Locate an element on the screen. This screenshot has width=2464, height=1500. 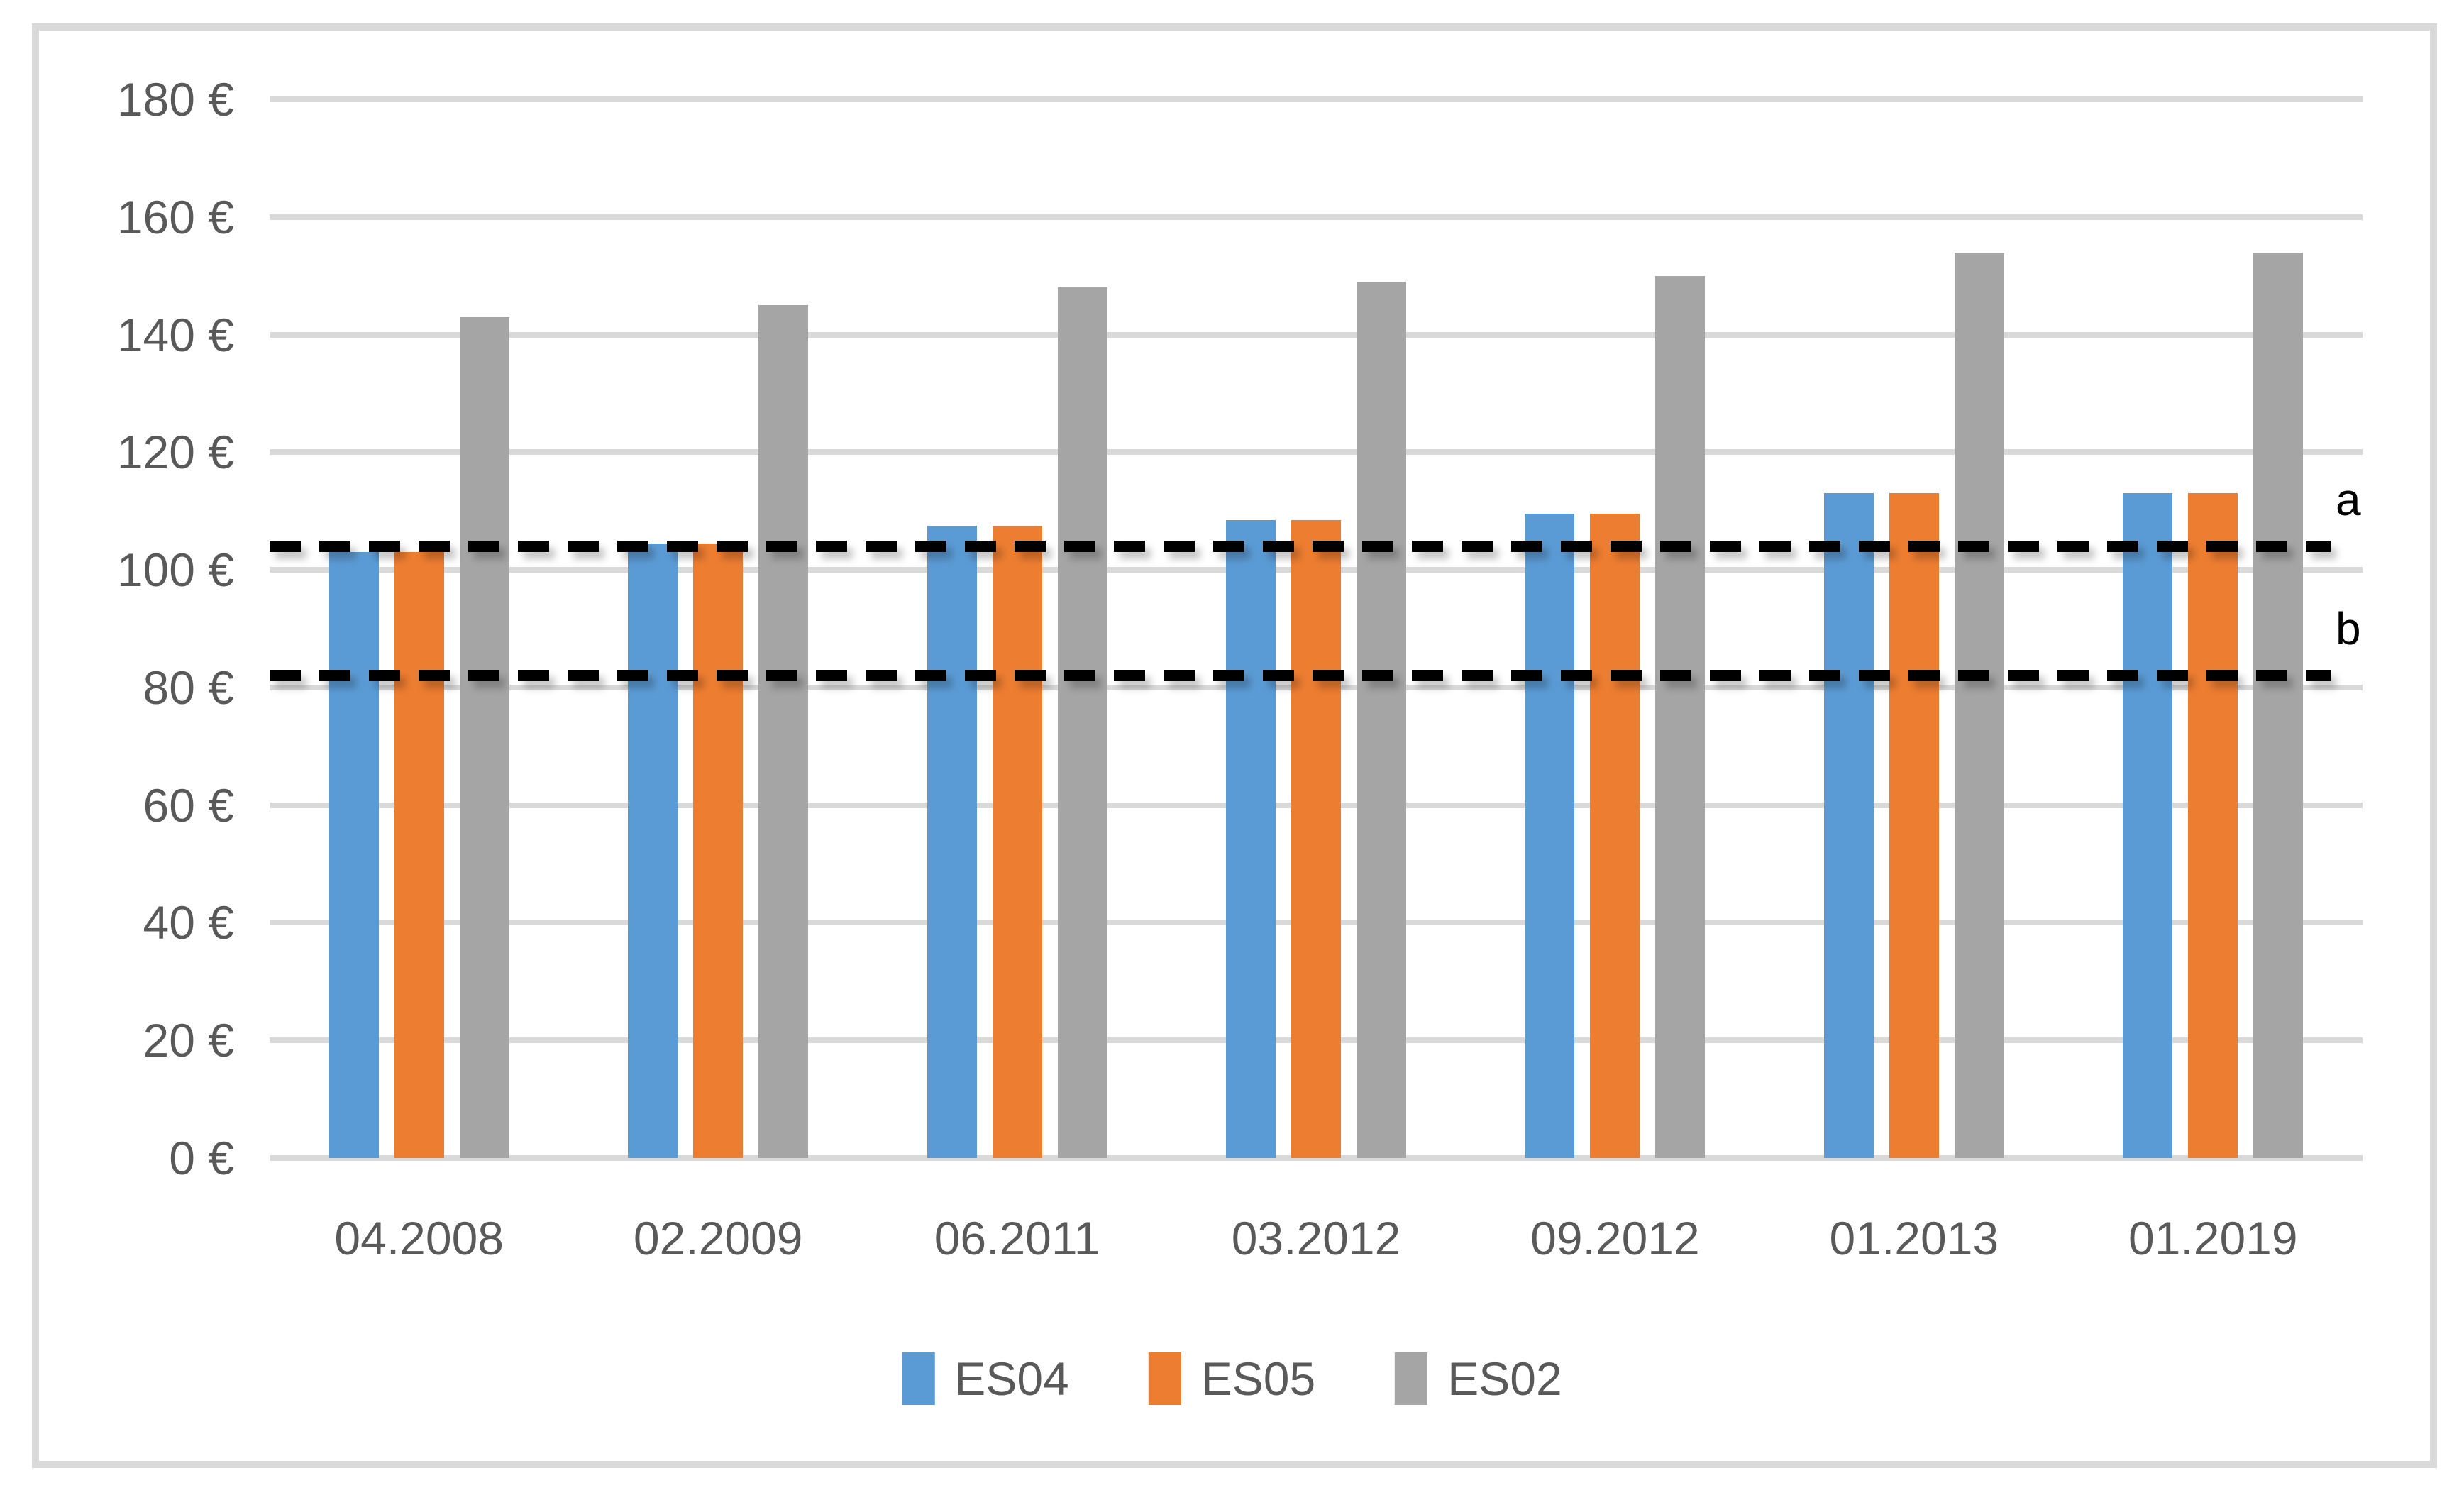
legend-item-es04: ES04 is located at coordinates (985, 1379).